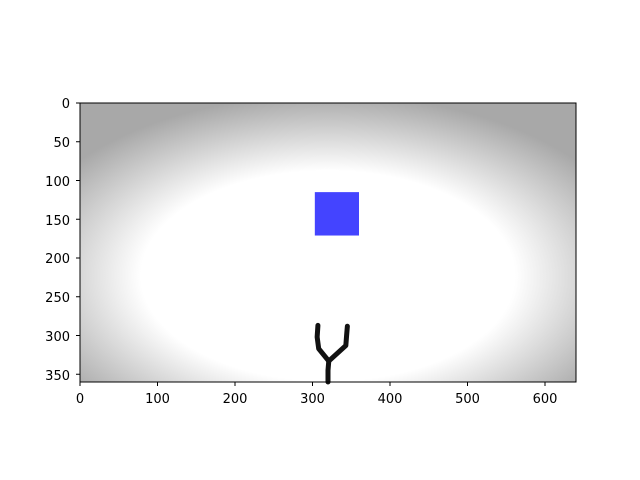 The image size is (640, 480). I want to click on y-tick-label: 250, so click(57, 298).